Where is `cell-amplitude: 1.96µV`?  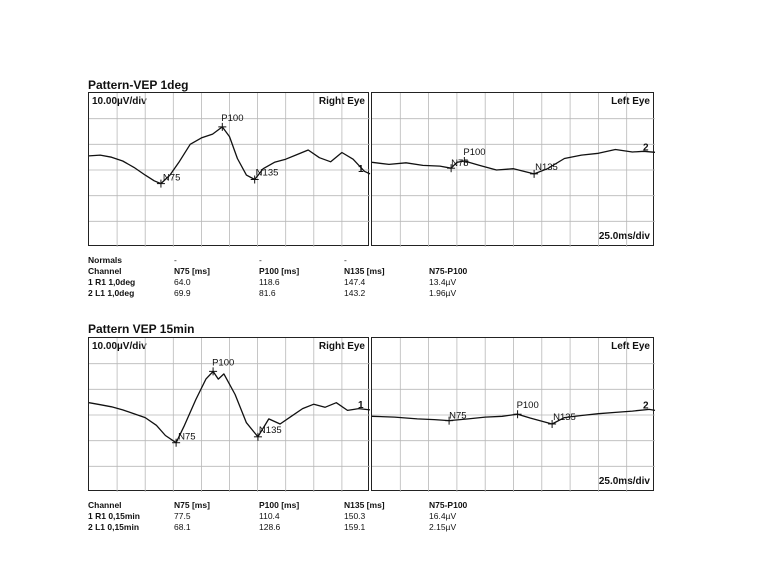
cell-amplitude: 1.96µV is located at coordinates (443, 293).